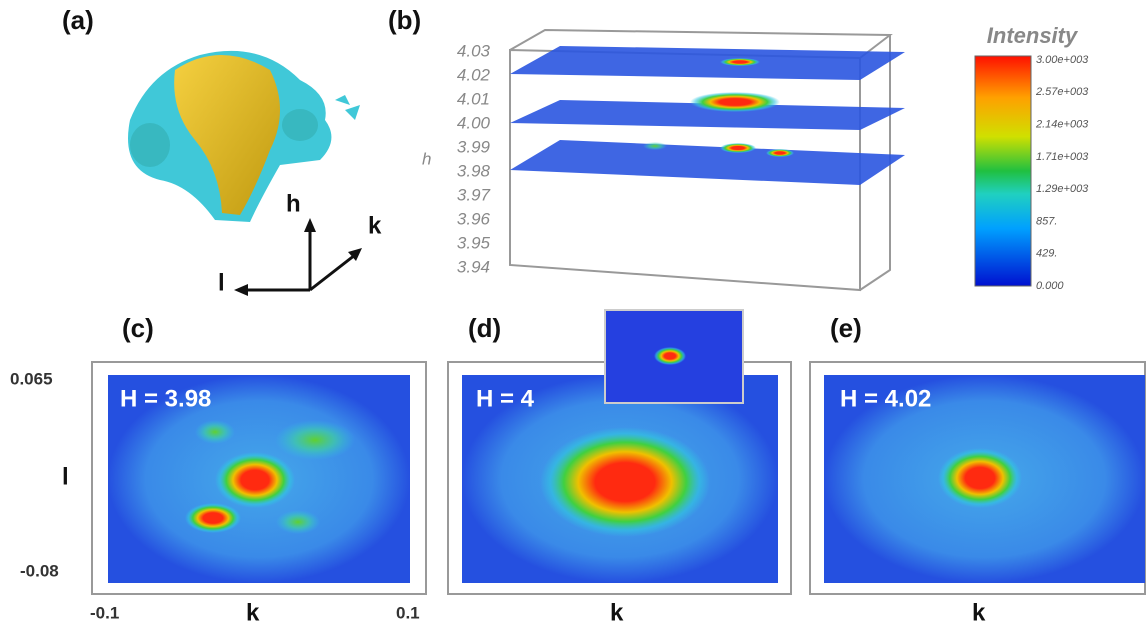  Describe the element at coordinates (298, 257) in the screenshot. I see `axis-arrows` at that location.